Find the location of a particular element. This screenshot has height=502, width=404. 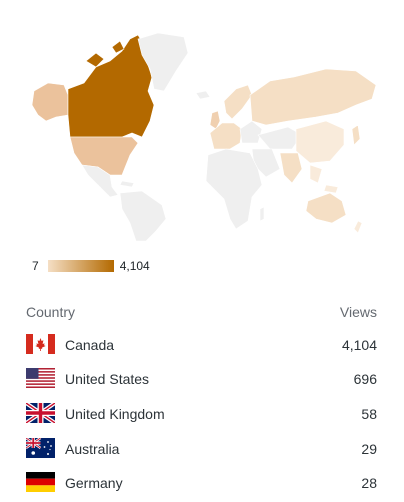

map-region-central-asia is located at coordinates (280, 138).